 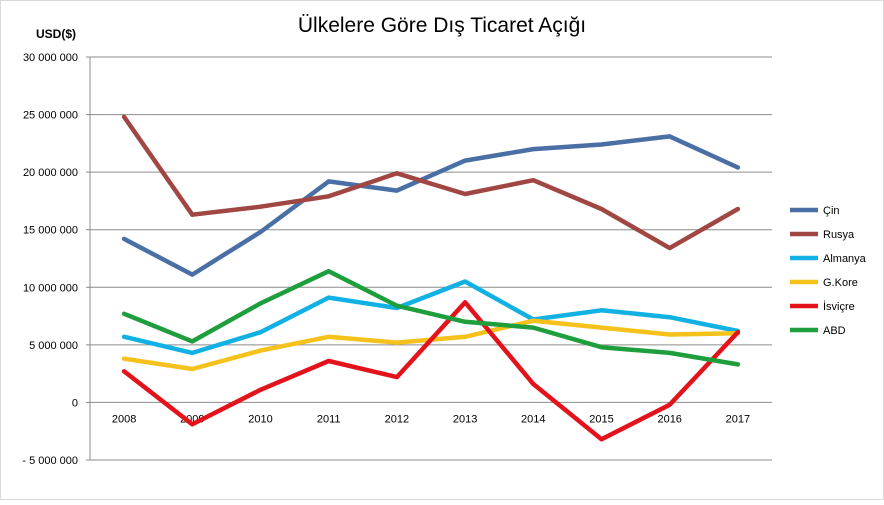 What do you see at coordinates (50, 116) in the screenshot?
I see `y-tick-label: 25 000 000` at bounding box center [50, 116].